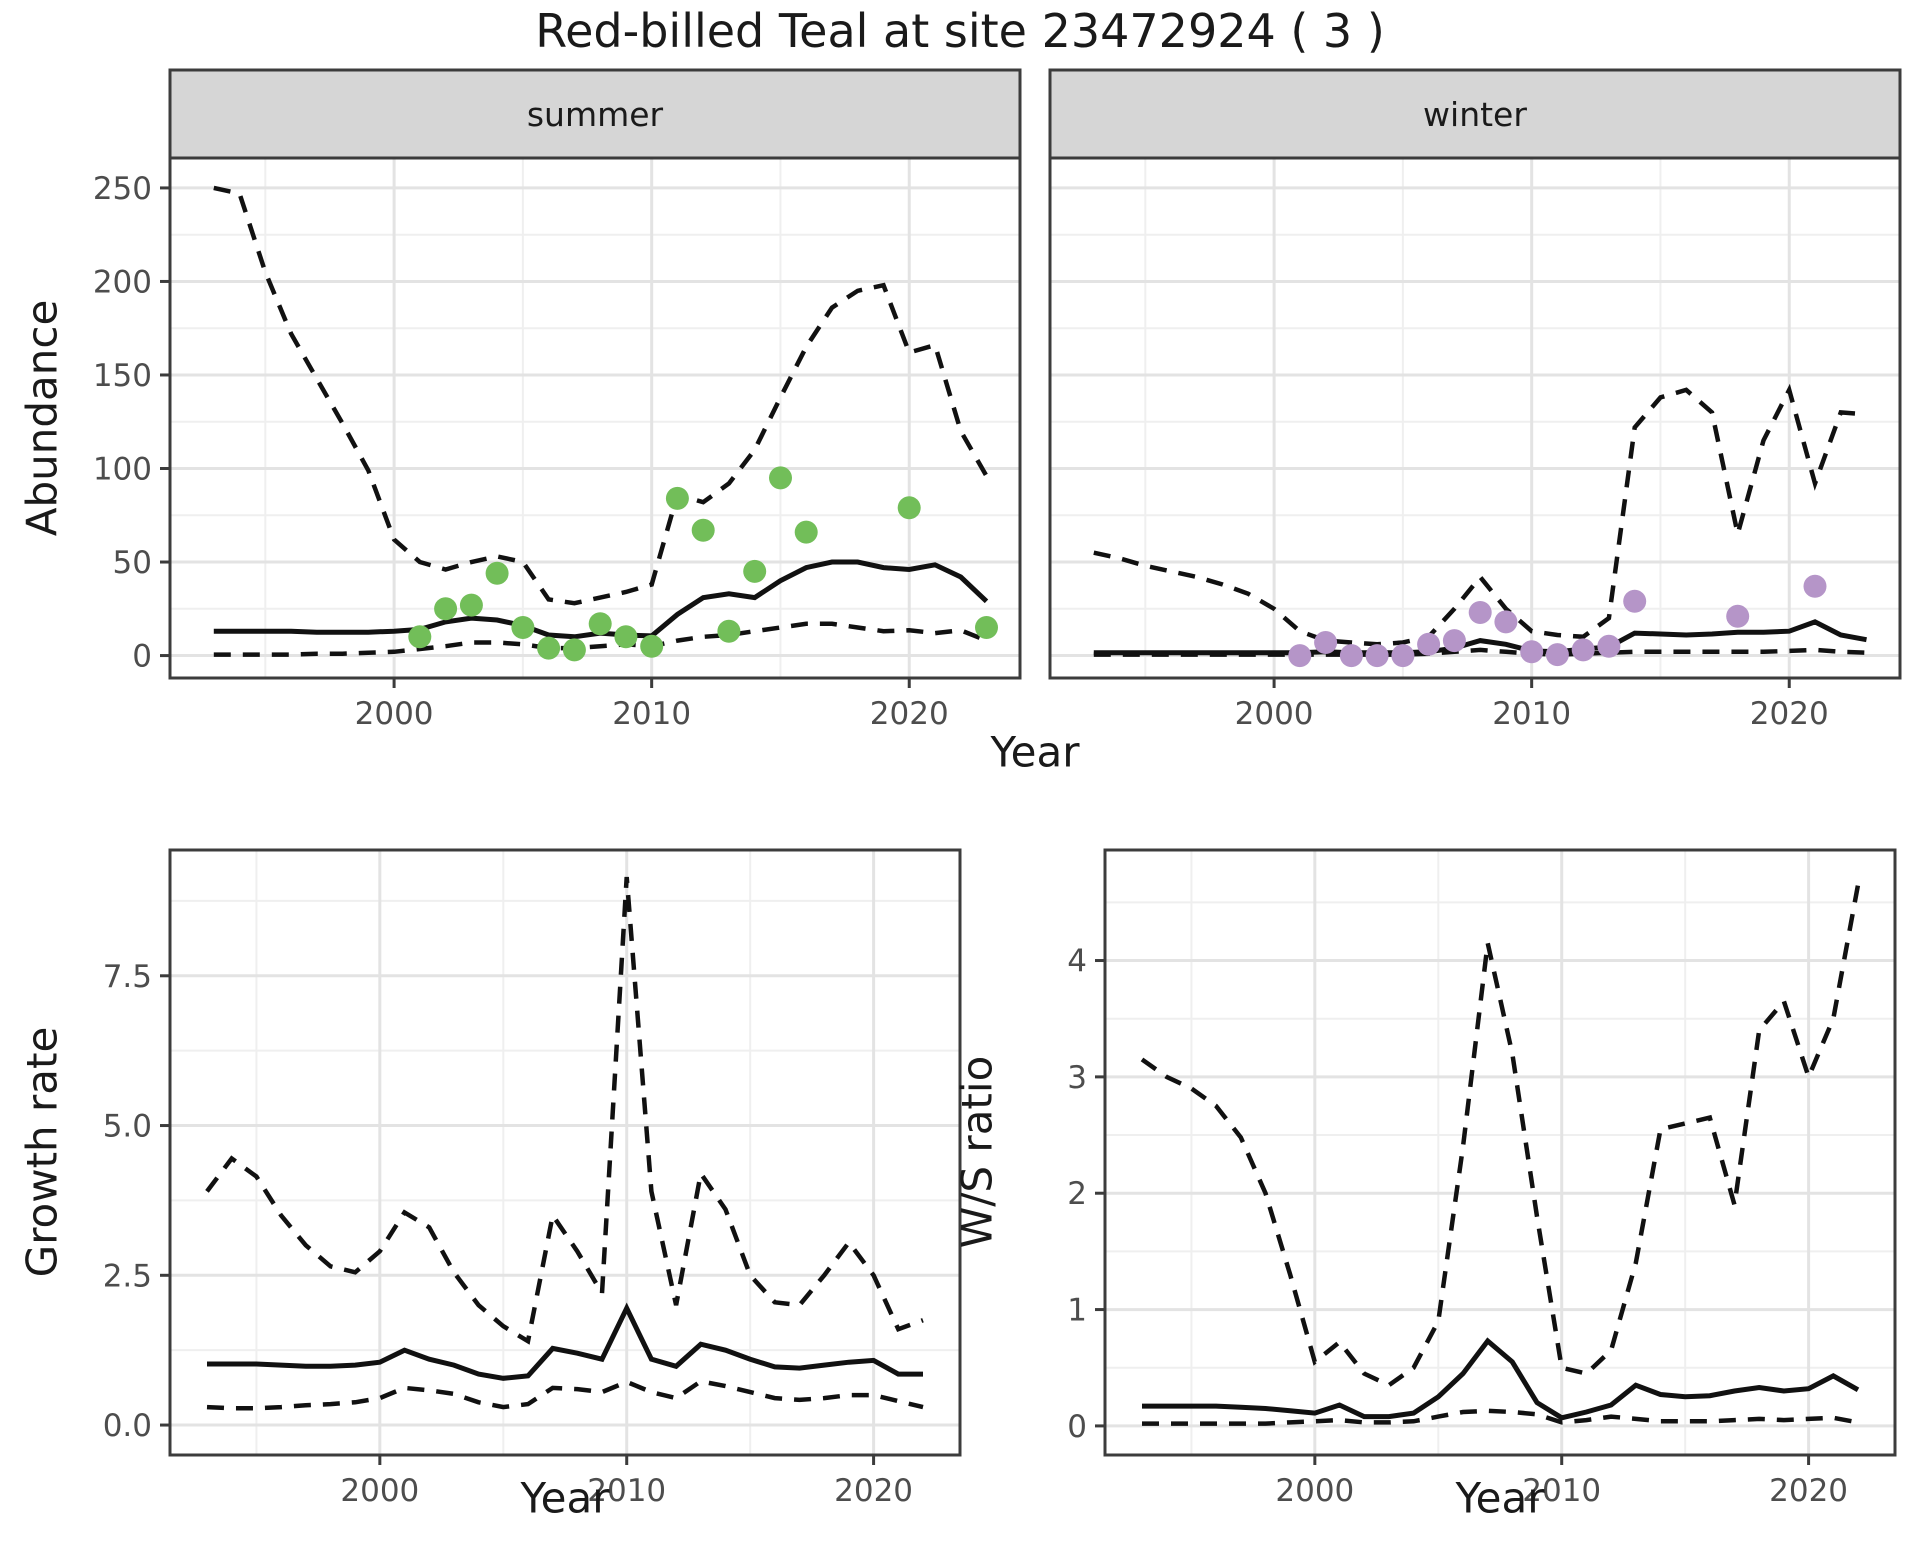  I want to click on y-tick-label: 0.0, so click(127, 1426).